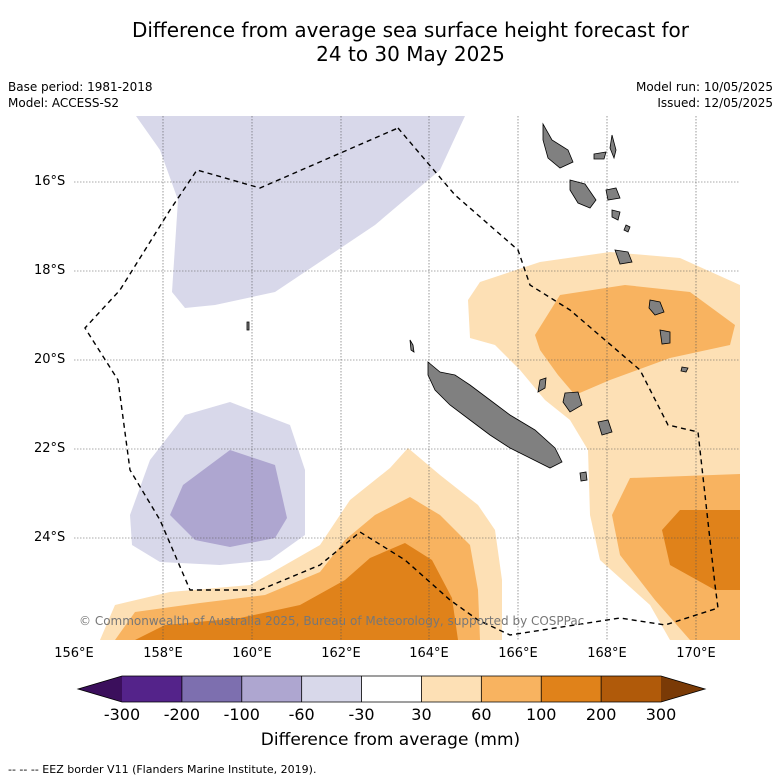 This screenshot has height=781, width=781. Describe the element at coordinates (623, 257) in the screenshot. I see `vanuatu-erromango` at that location.